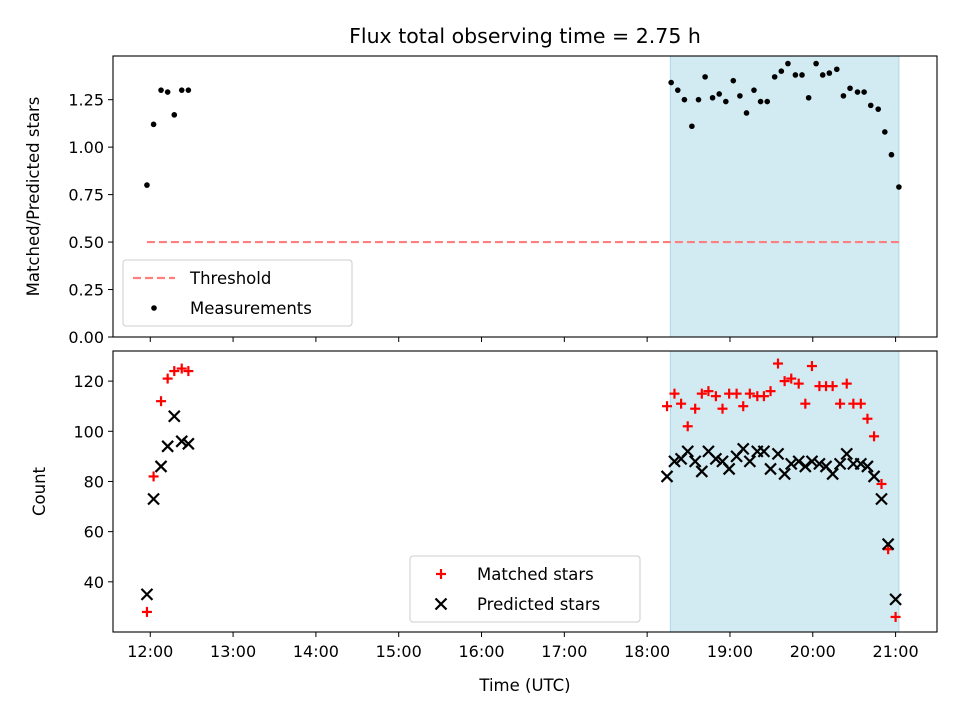  Describe the element at coordinates (525, 36) in the screenshot. I see `figure-title: Flux total observing time = 2.75 h` at that location.